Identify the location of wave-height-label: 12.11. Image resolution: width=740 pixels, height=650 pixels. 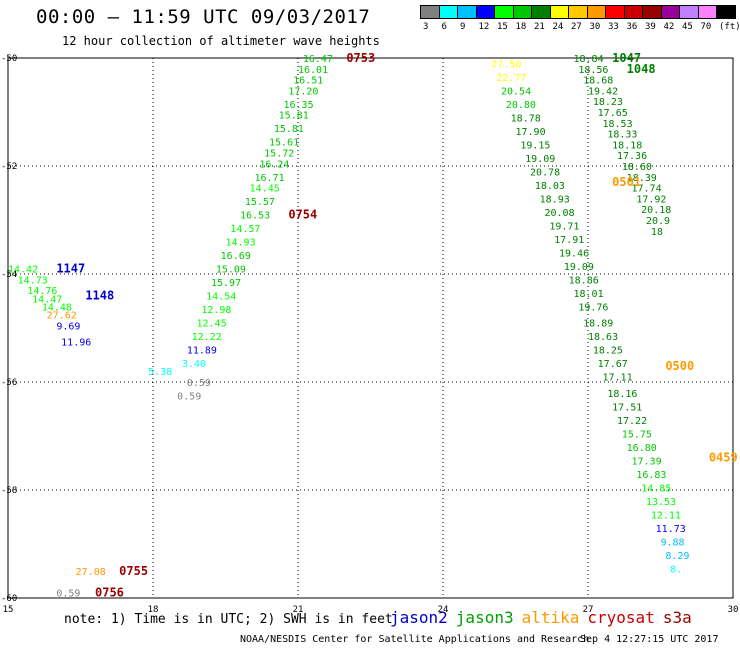
(666, 515).